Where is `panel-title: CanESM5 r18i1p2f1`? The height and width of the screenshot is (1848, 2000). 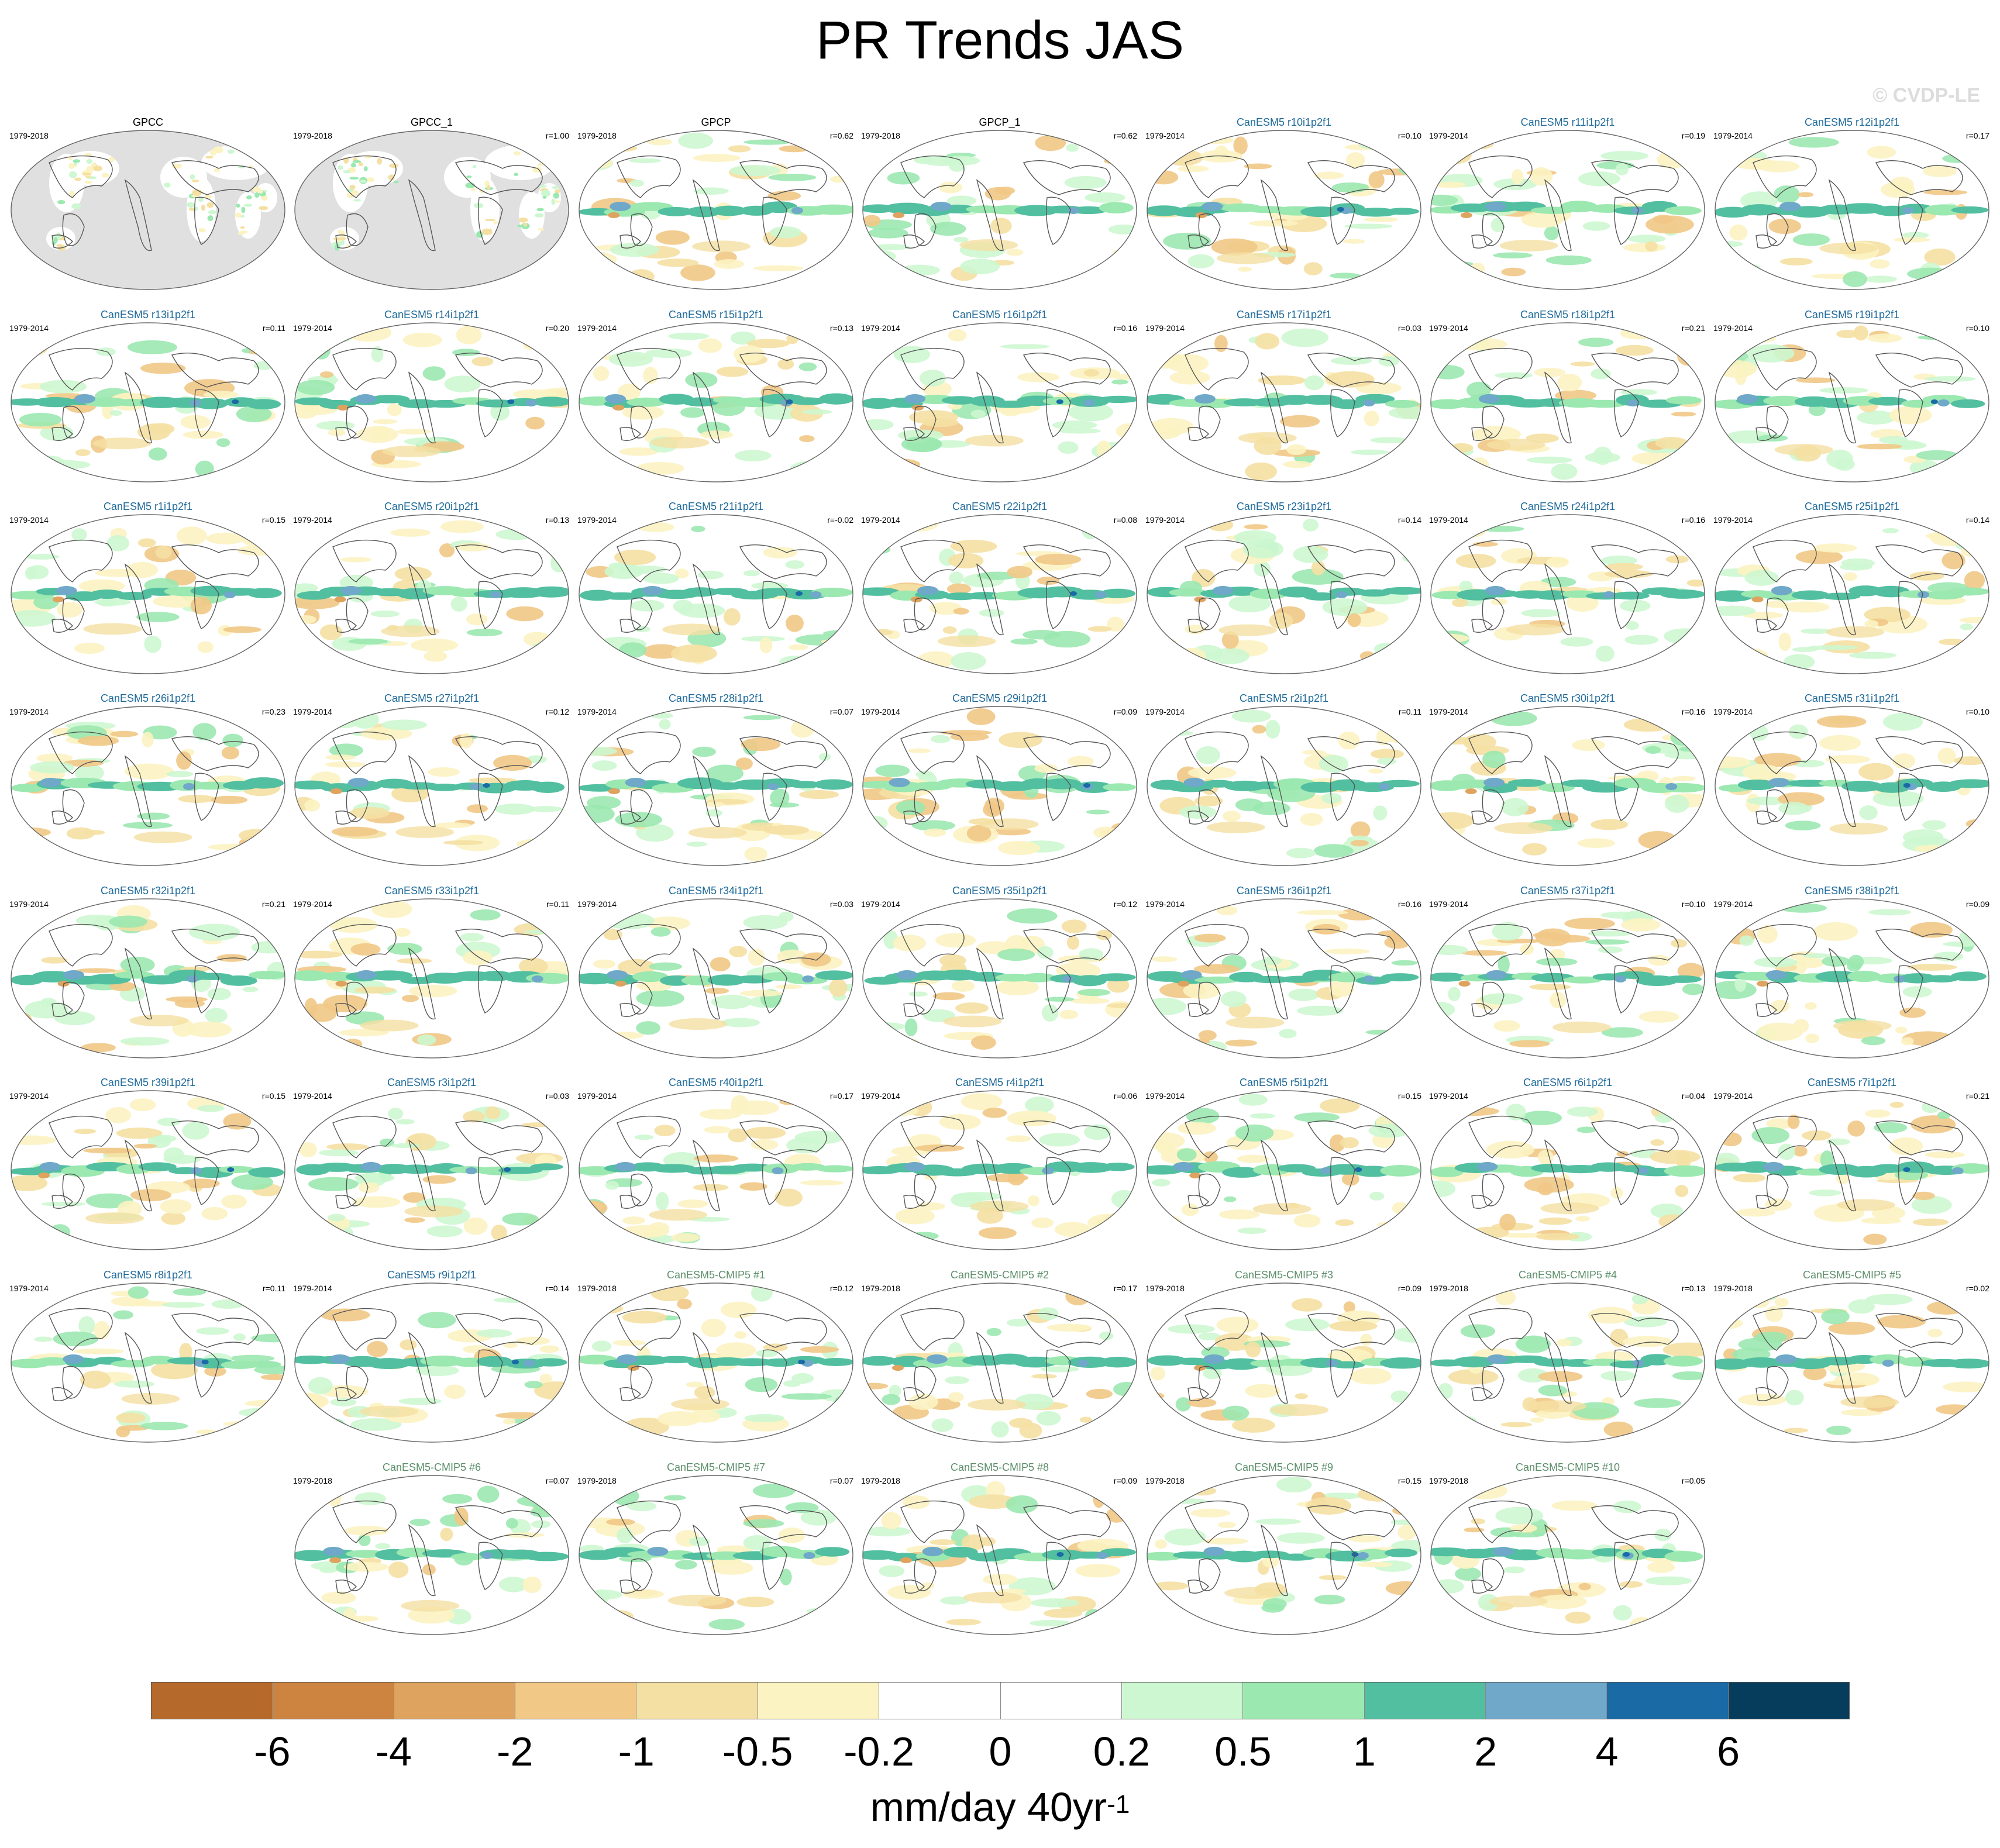
panel-title: CanESM5 r18i1p2f1 is located at coordinates (1568, 314).